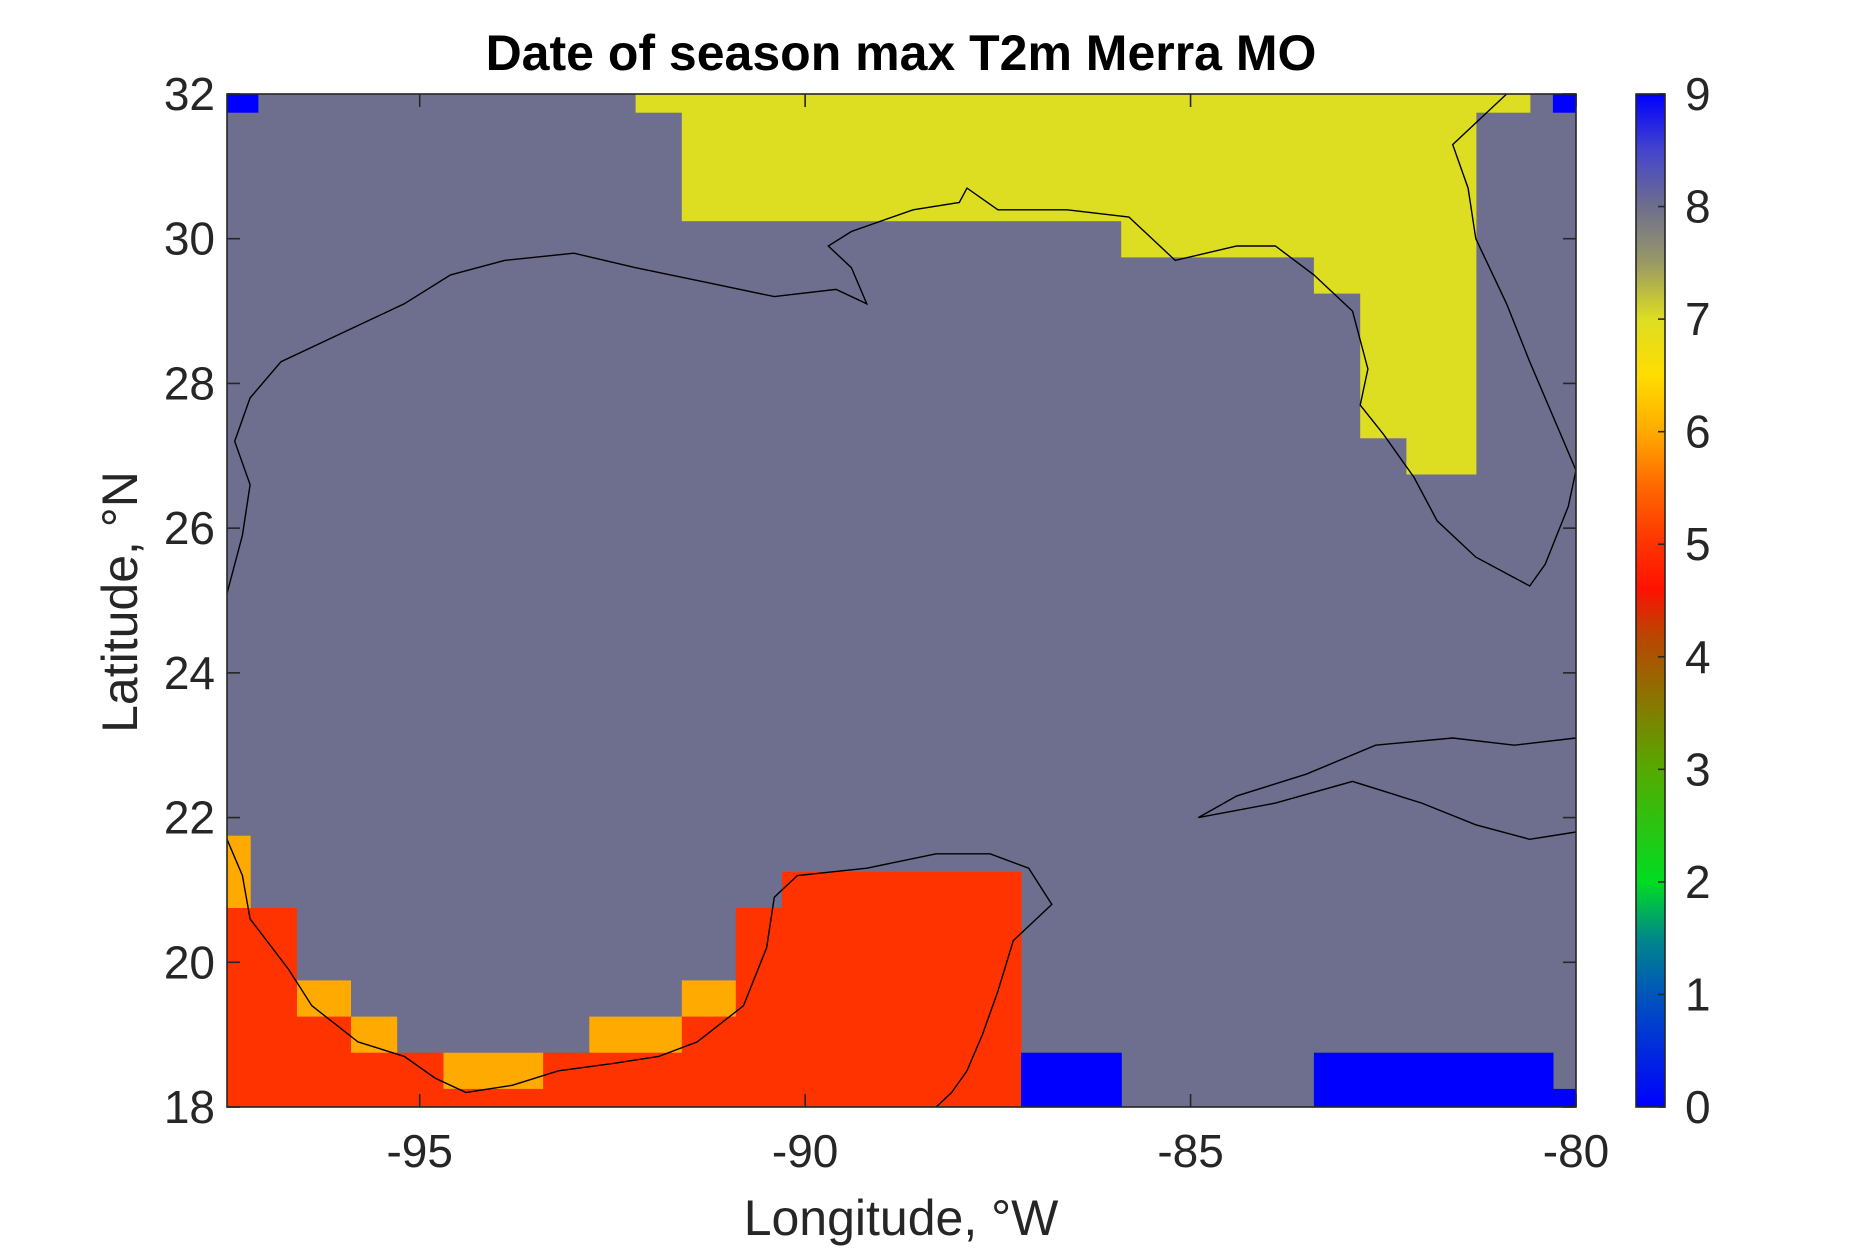 The width and height of the screenshot is (1875, 1250). What do you see at coordinates (1190, 1151) in the screenshot?
I see `x-tick-label: -85` at bounding box center [1190, 1151].